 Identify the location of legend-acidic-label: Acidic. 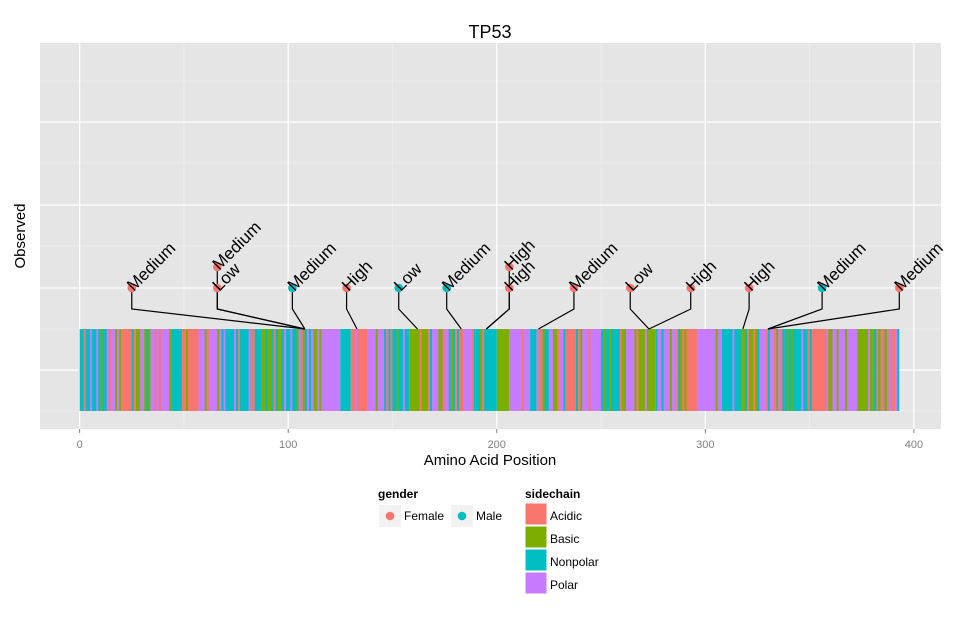
(566, 516).